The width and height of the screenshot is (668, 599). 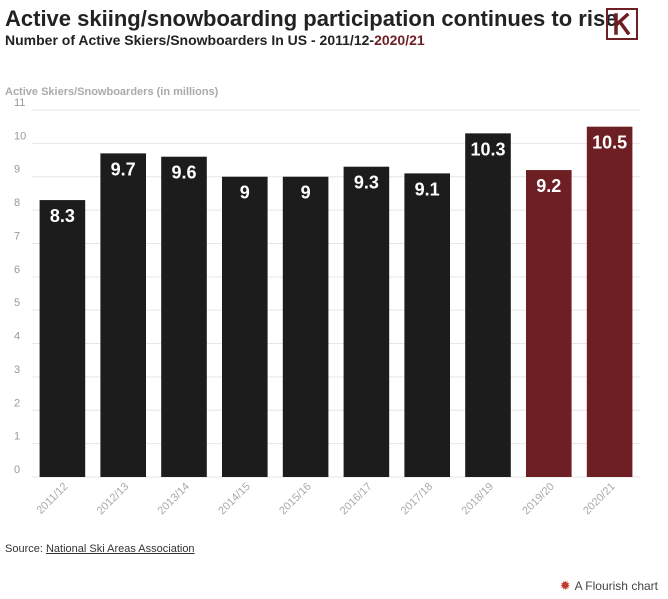 I want to click on x-tick-label: 2017/18, so click(x=417, y=499).